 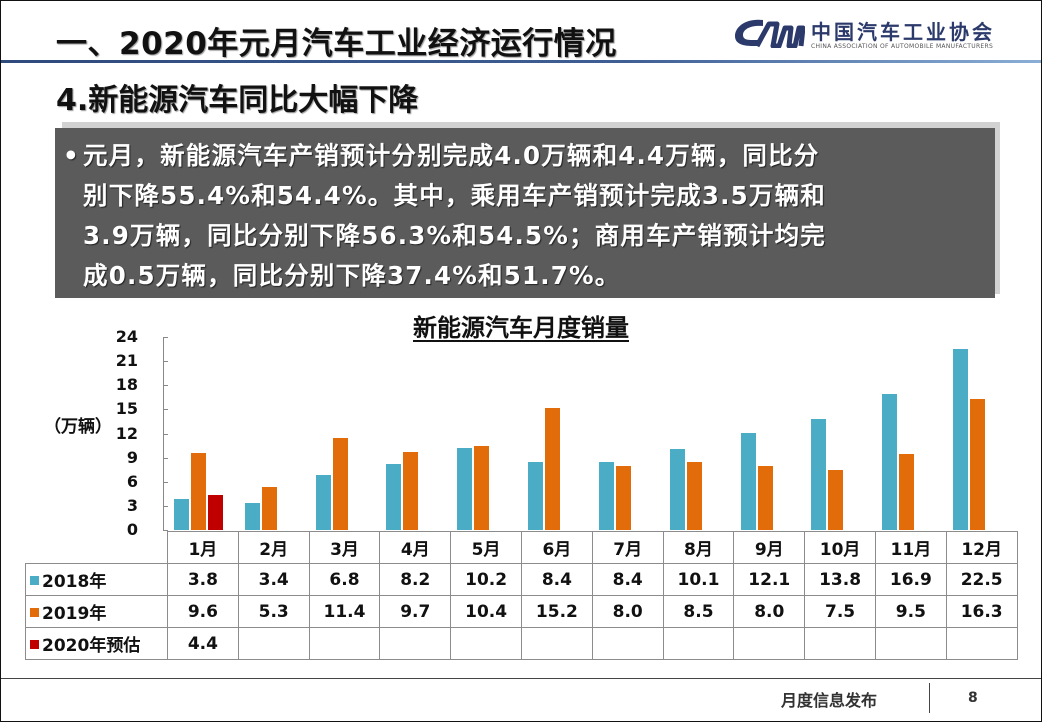 What do you see at coordinates (126, 385) in the screenshot?
I see `y-tick-label: 18` at bounding box center [126, 385].